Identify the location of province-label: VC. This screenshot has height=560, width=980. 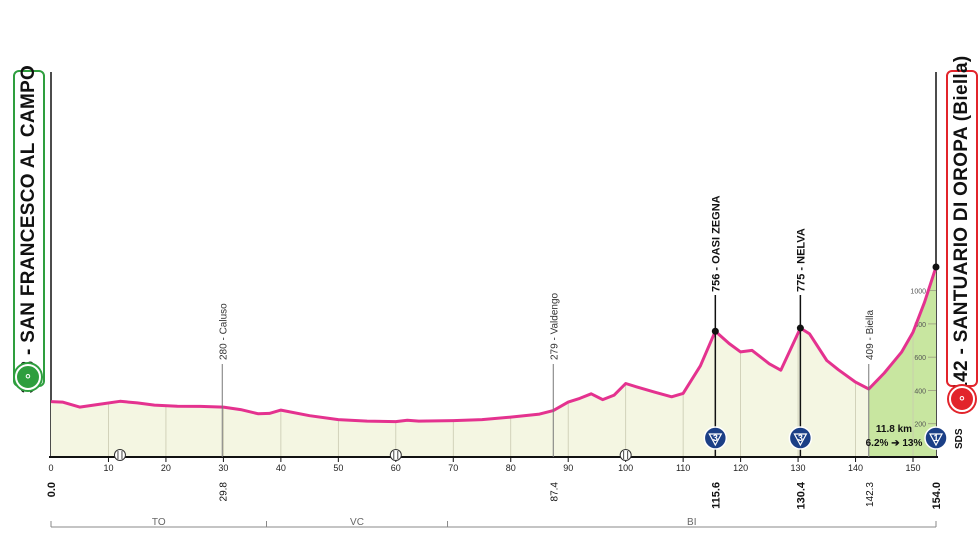
(357, 522).